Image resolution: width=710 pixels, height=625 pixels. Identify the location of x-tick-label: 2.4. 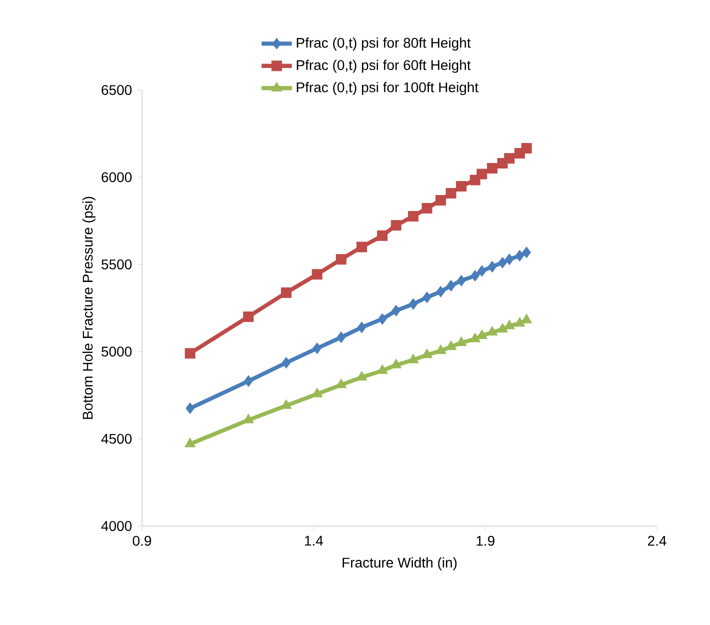
(657, 541).